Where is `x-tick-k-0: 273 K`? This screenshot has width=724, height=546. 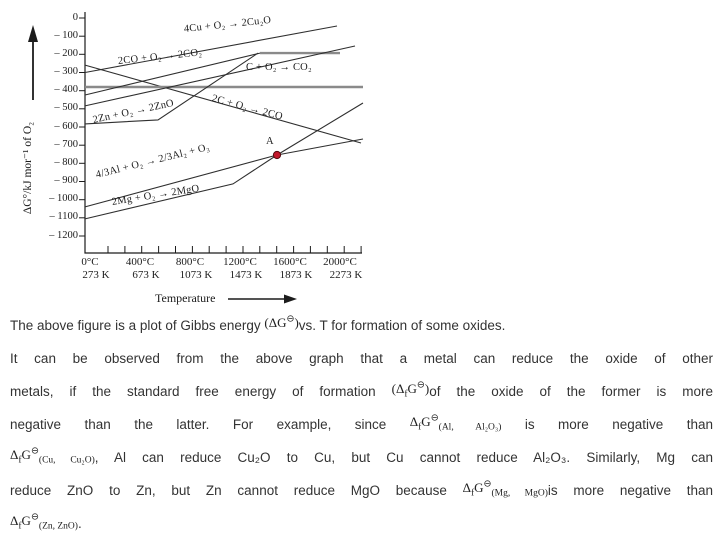
x-tick-k-0: 273 K is located at coordinates (96, 275).